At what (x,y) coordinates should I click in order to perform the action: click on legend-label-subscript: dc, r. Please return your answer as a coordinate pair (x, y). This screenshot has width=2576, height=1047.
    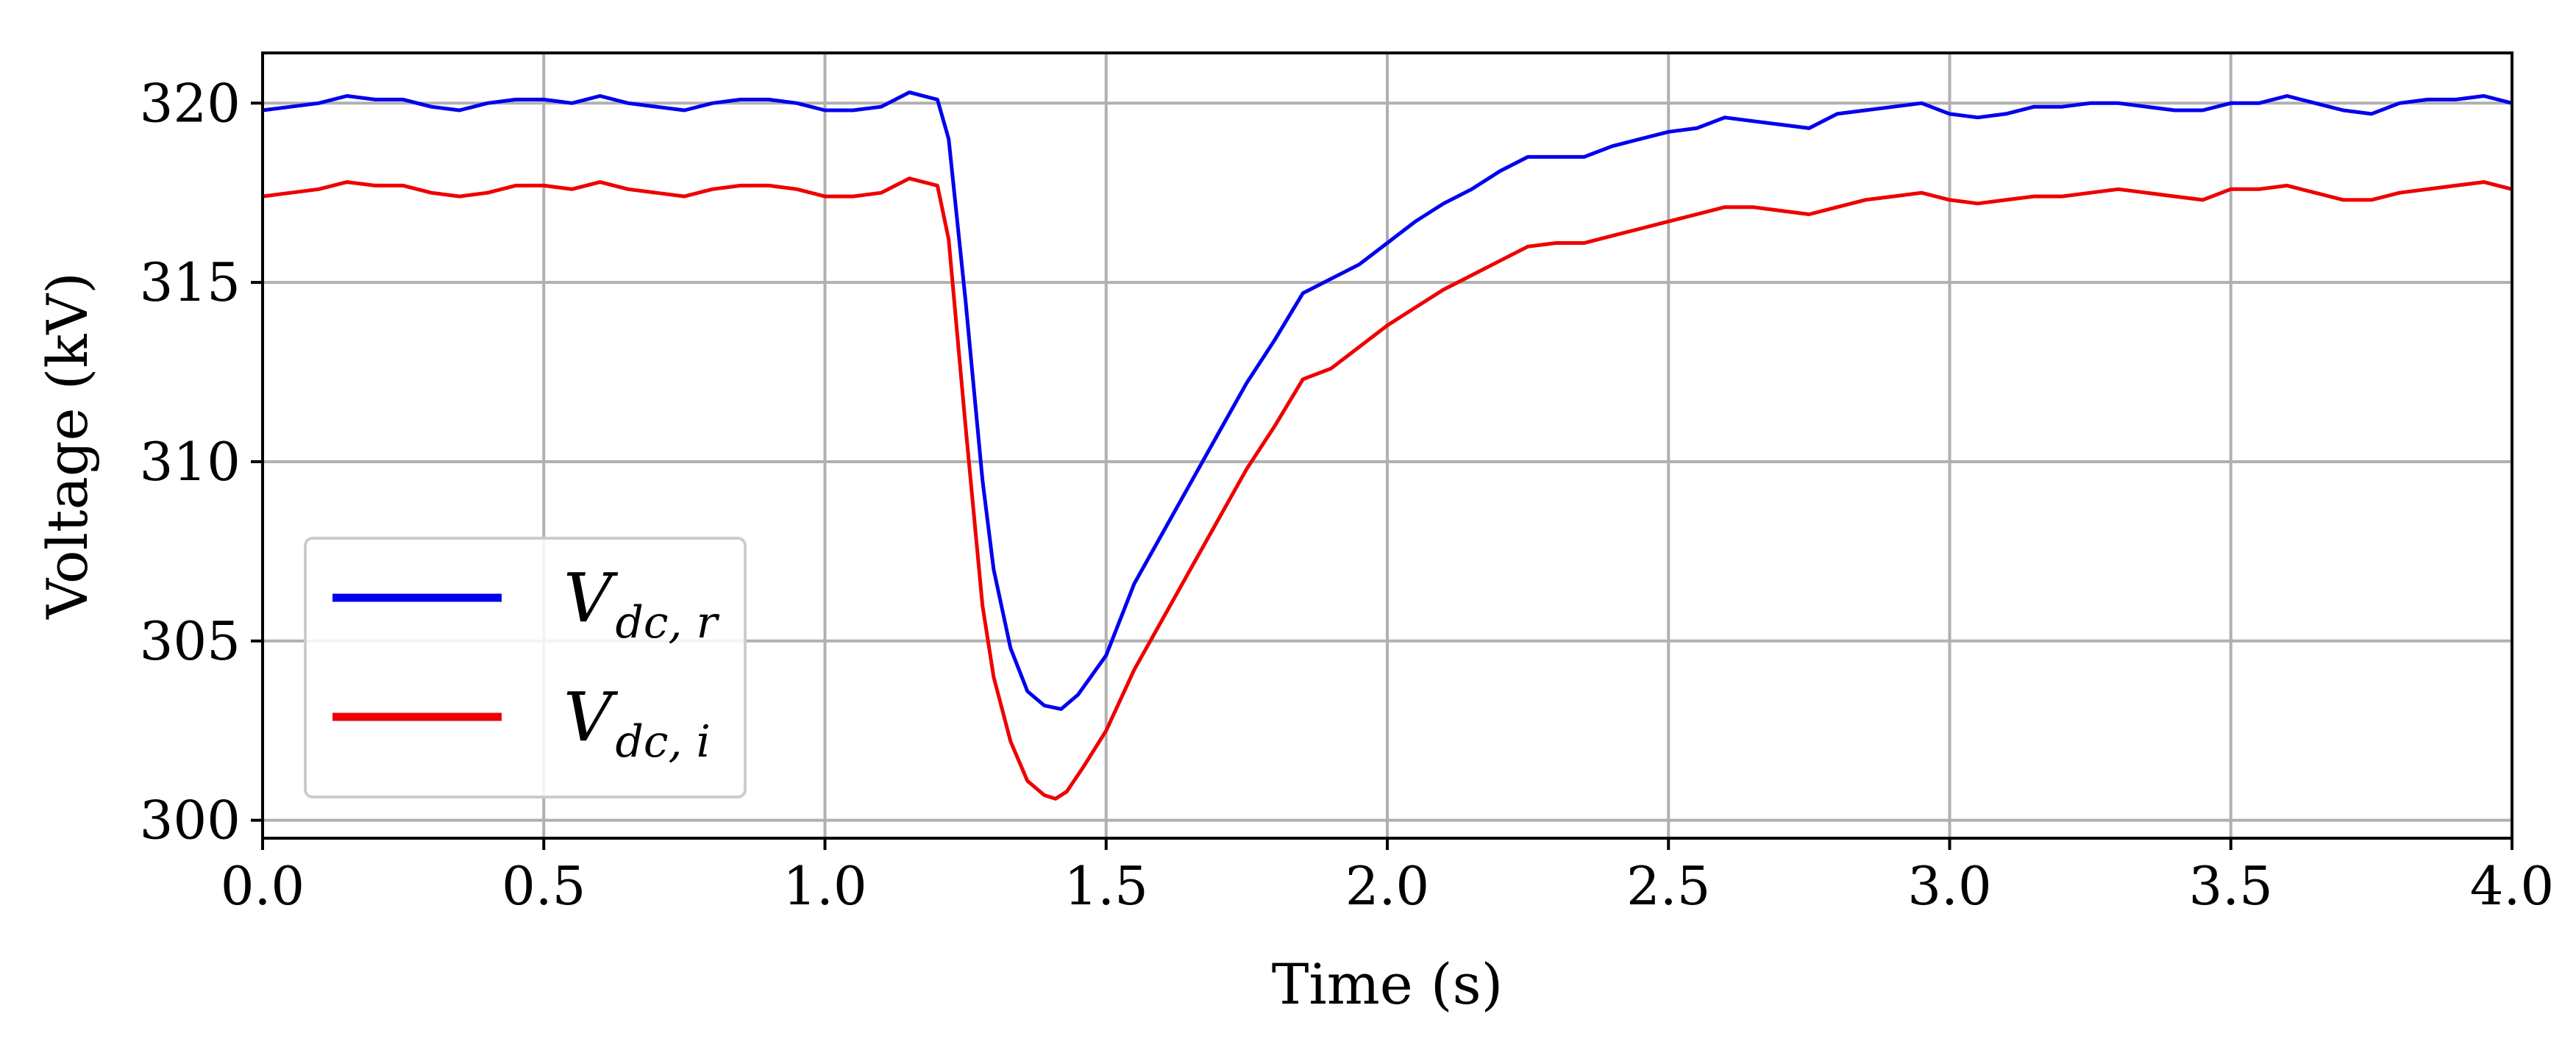
    Looking at the image, I should click on (667, 622).